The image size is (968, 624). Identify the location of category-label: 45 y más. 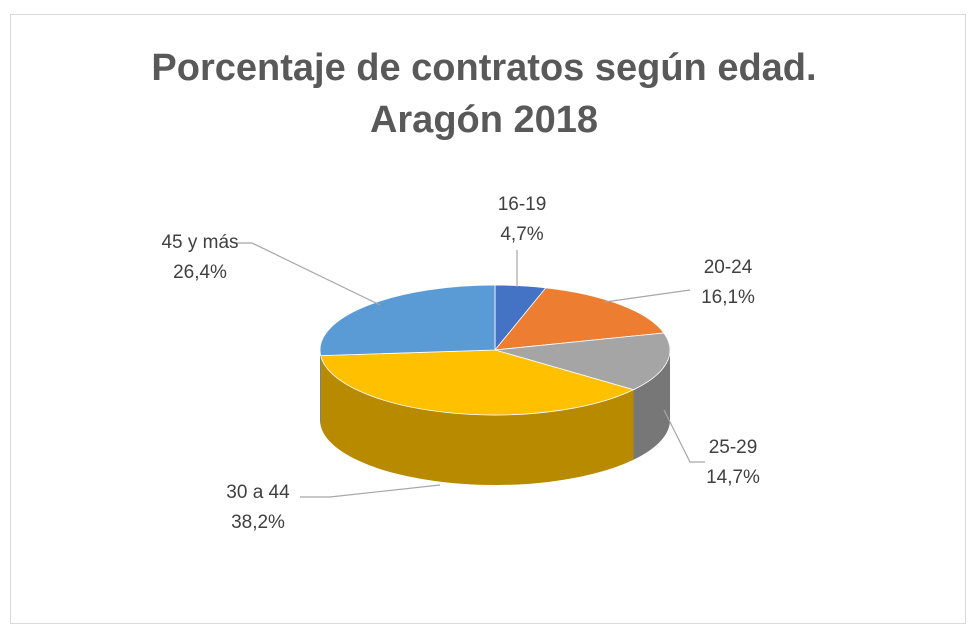
(199, 242).